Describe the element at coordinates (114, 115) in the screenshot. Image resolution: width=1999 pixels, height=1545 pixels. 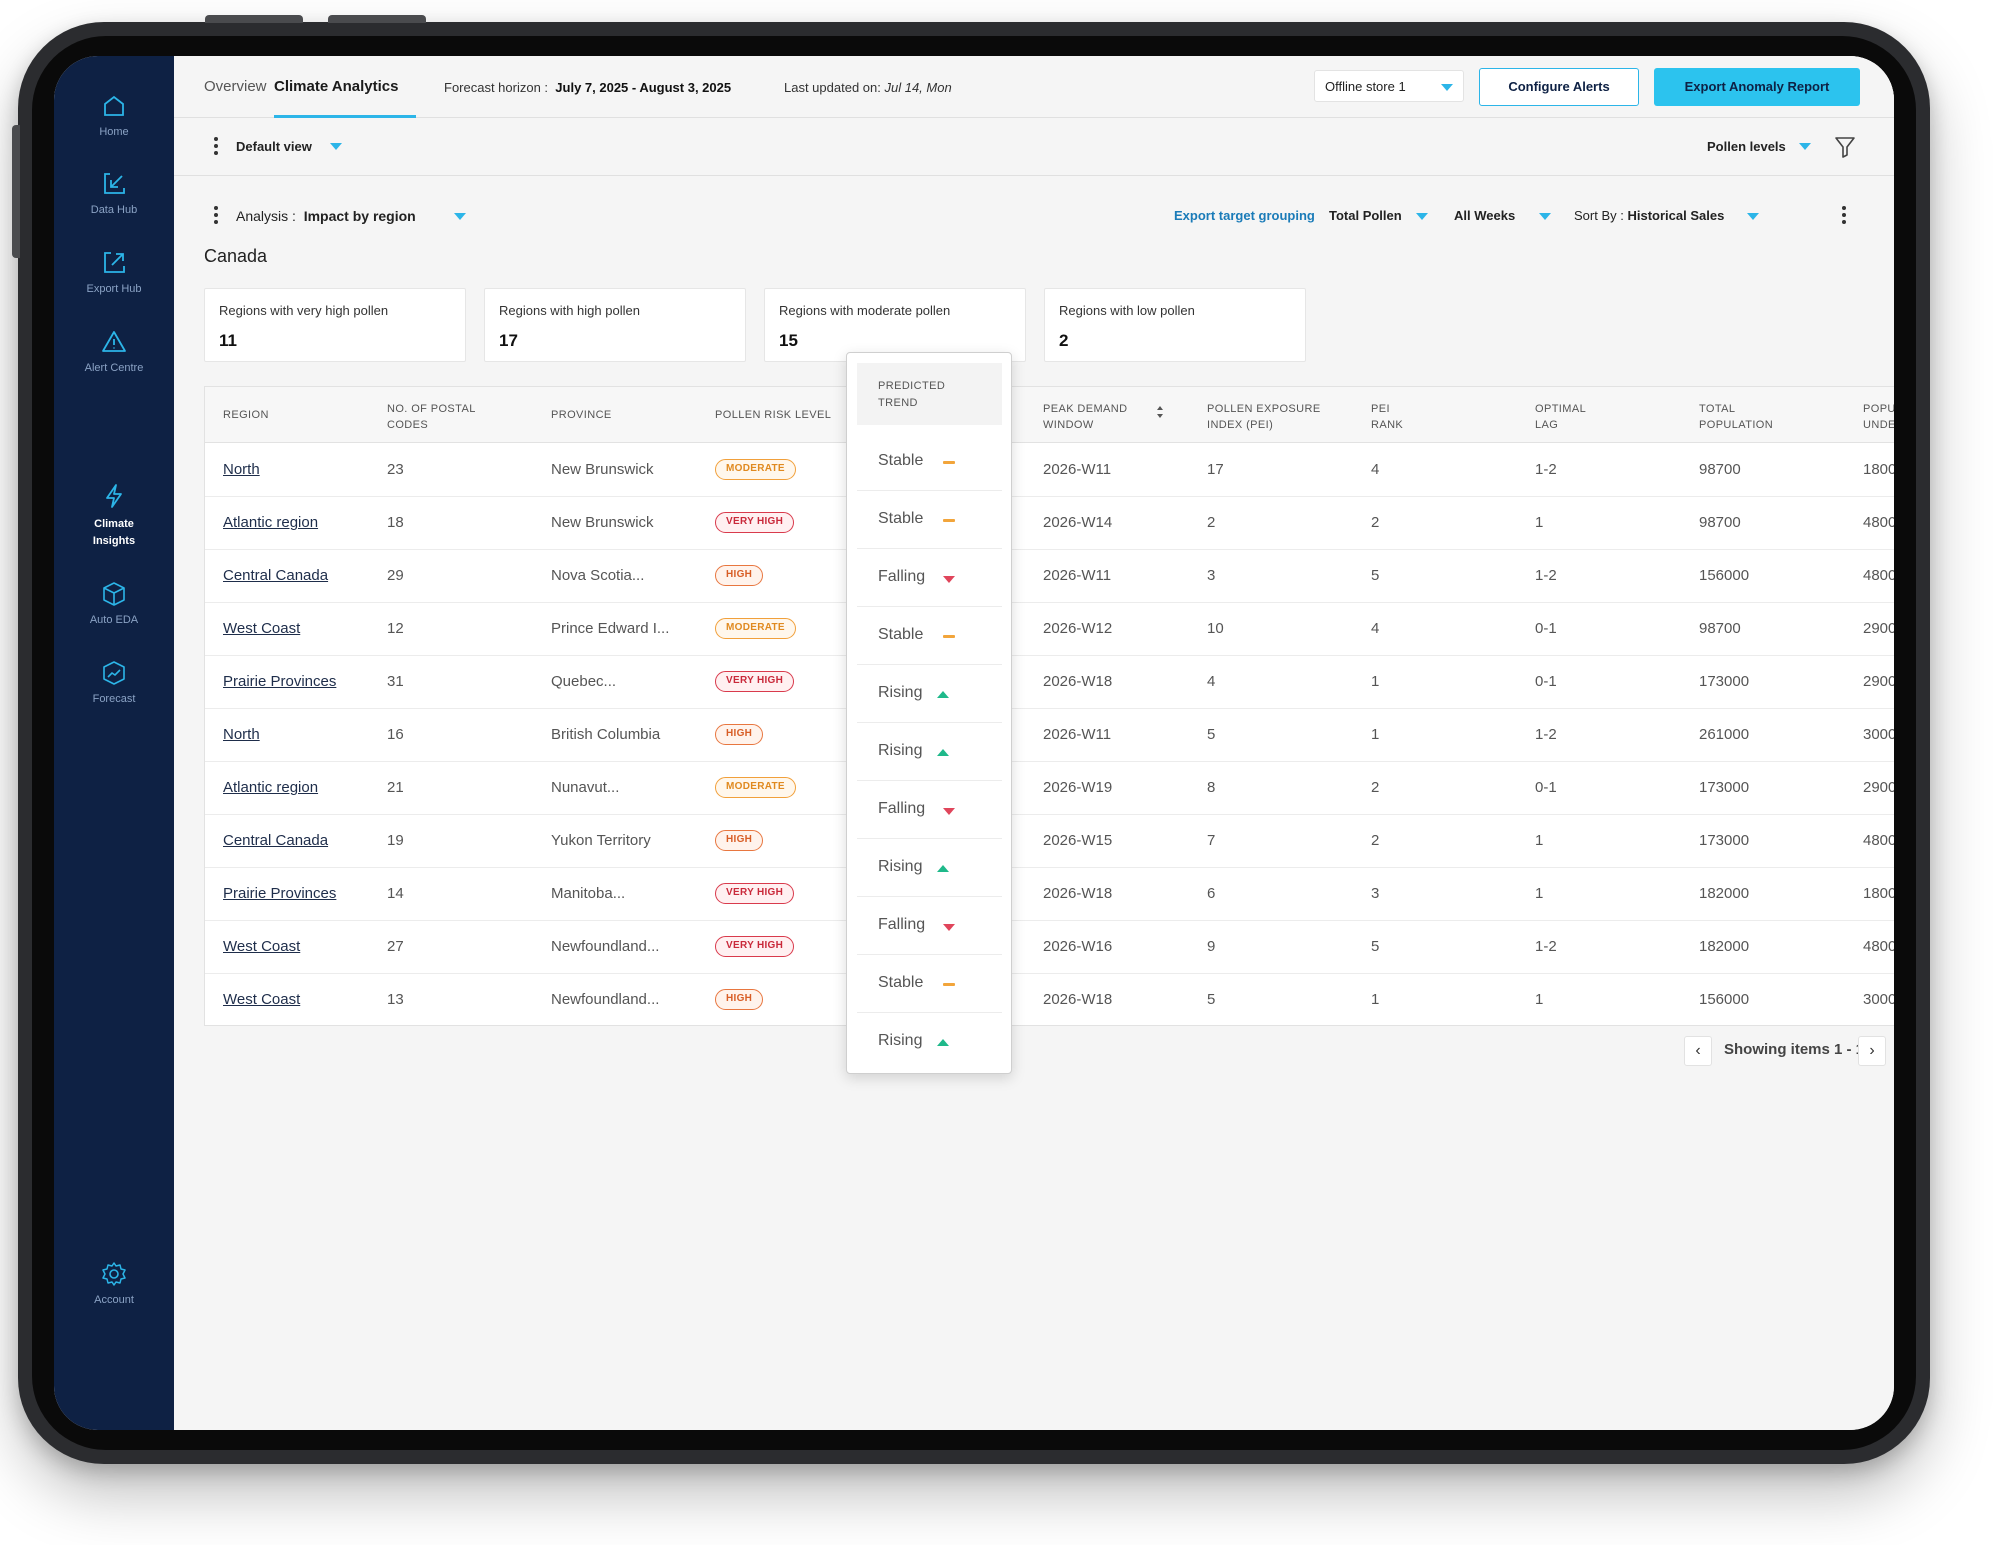
I see `sidebar-item-home: Home` at that location.